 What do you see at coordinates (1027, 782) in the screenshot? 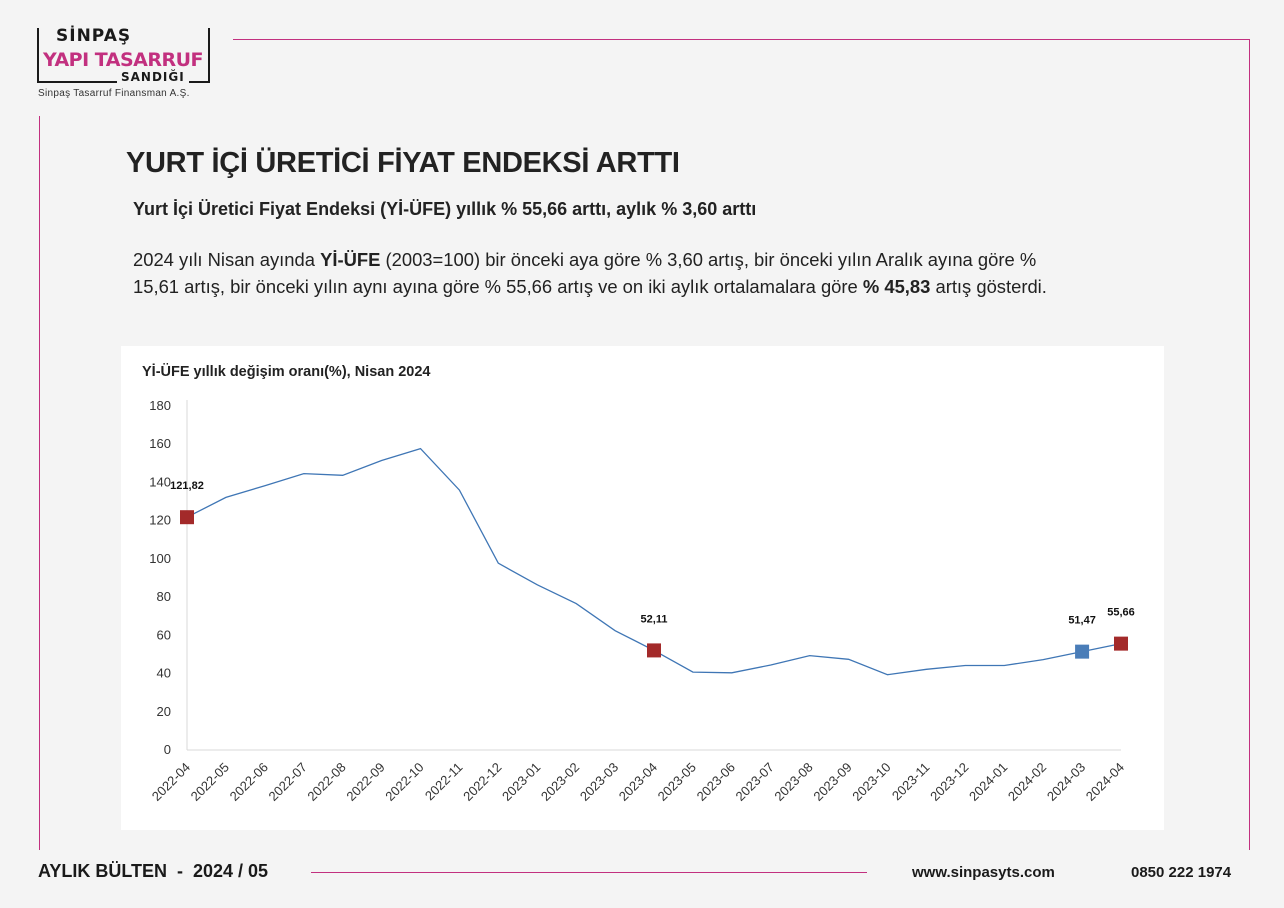
I see `x-tick-label: 2024-02` at bounding box center [1027, 782].